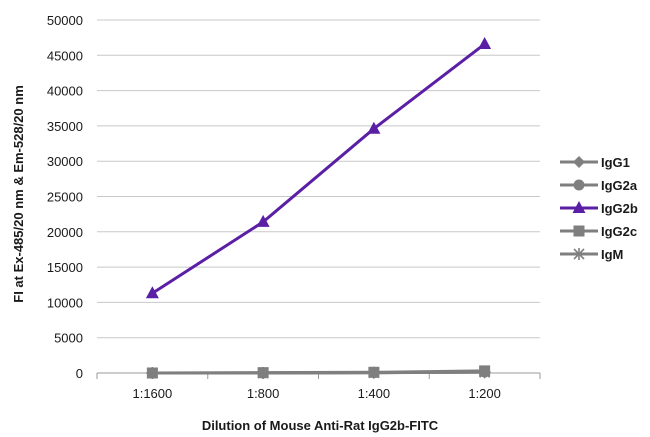 This screenshot has height=437, width=650. What do you see at coordinates (65, 55) in the screenshot?
I see `y-tick-label: 45000` at bounding box center [65, 55].